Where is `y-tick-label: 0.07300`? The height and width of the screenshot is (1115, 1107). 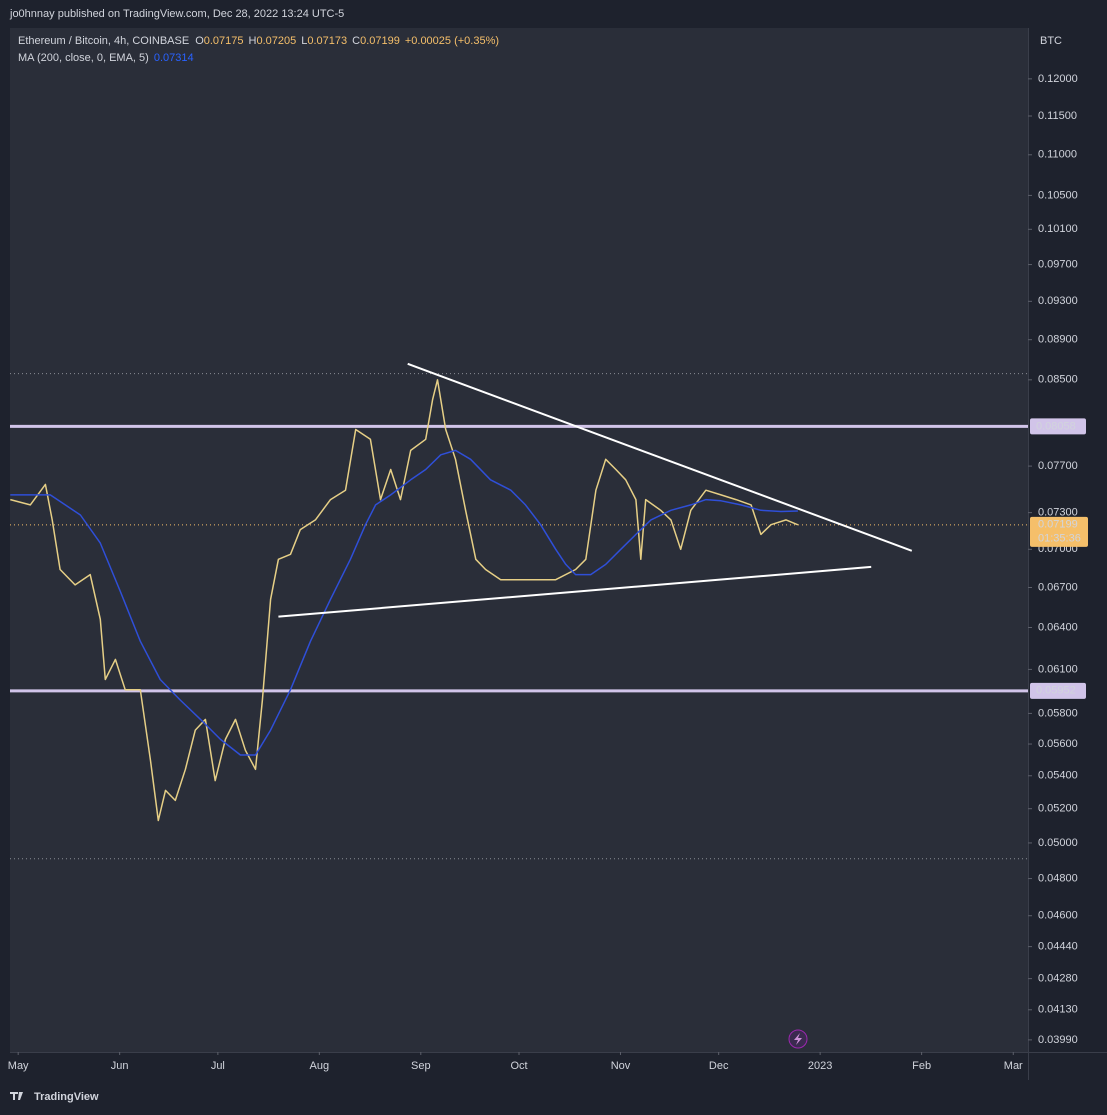
y-tick-label: 0.07300 is located at coordinates (1058, 513).